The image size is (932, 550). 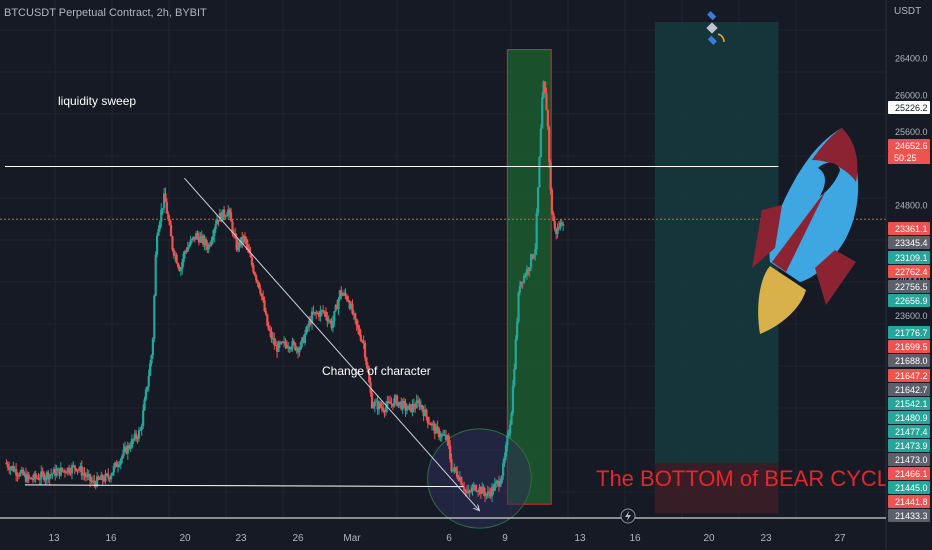 I want to click on x-tick-label: 23, so click(x=241, y=538).